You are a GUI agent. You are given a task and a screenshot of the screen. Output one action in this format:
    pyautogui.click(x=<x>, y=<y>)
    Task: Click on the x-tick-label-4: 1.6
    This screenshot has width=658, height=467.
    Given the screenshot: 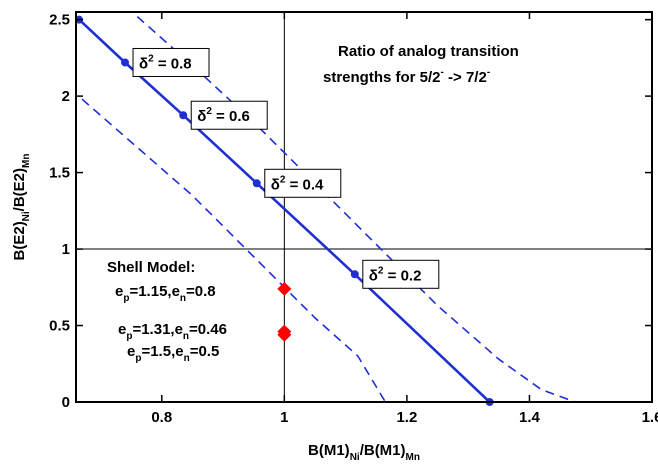 What is the action you would take?
    pyautogui.click(x=650, y=417)
    